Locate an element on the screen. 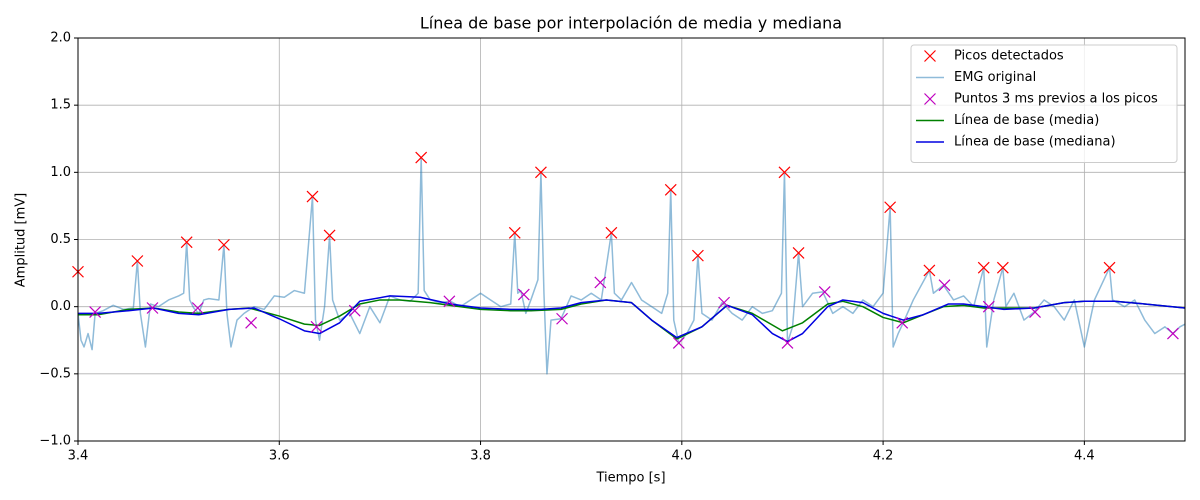  y-tick-label: −0.5 is located at coordinates (55, 373).